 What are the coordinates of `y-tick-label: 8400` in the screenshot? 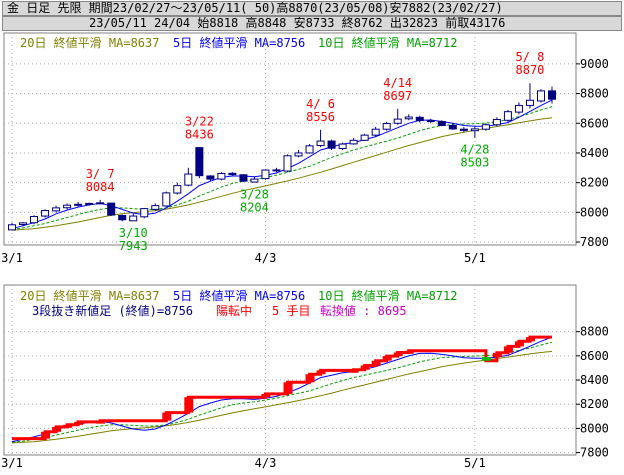 It's located at (594, 153).